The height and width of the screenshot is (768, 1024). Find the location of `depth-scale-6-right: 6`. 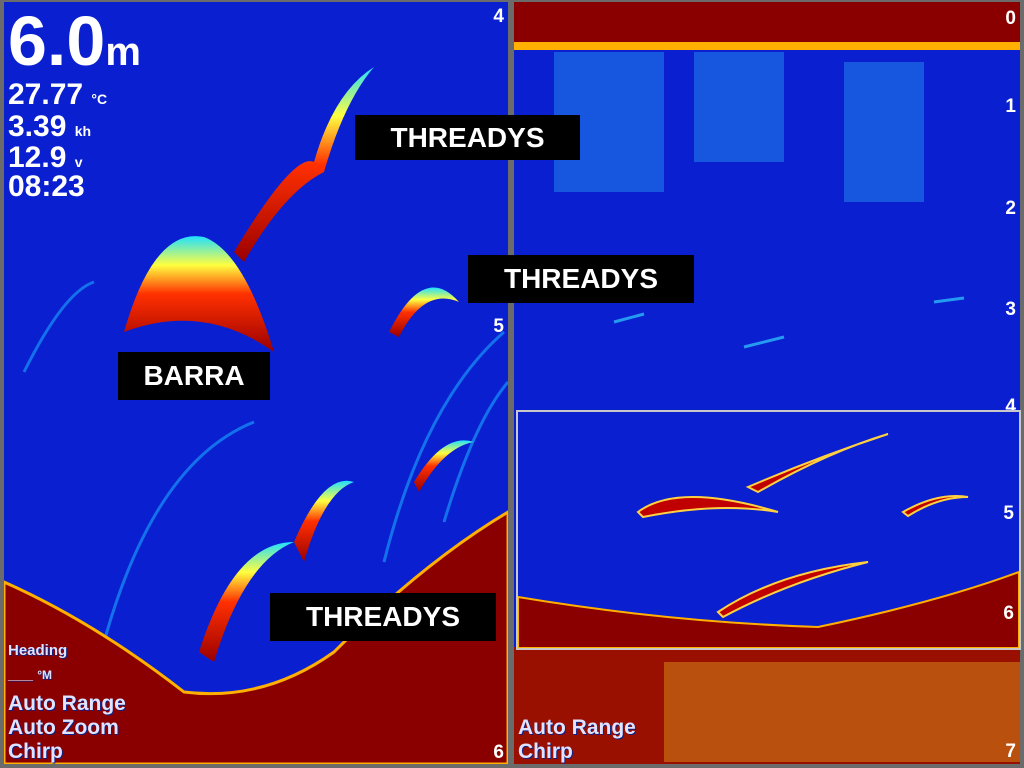

depth-scale-6-right: 6 is located at coordinates (1008, 613).